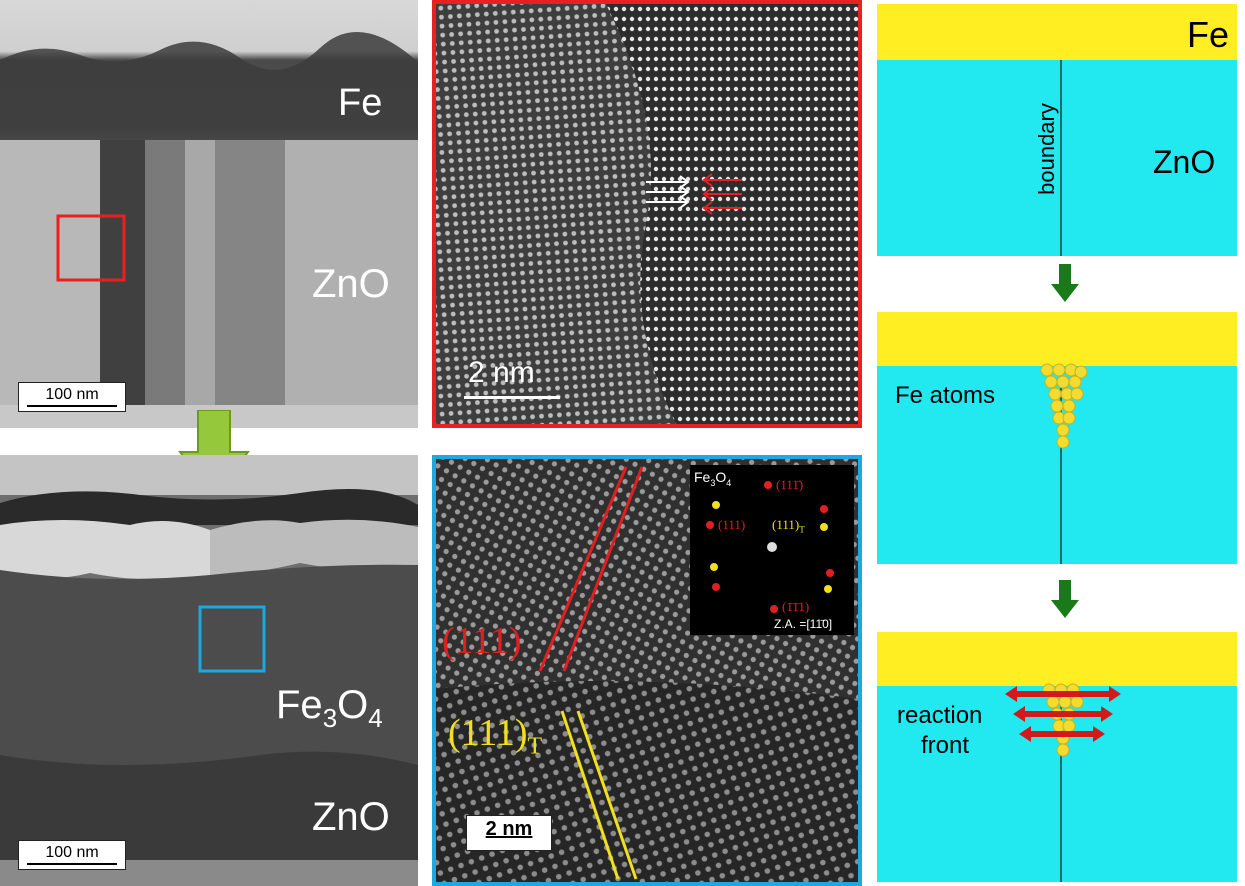 This screenshot has height=886, width=1245. I want to click on schematic-step-initial: Fe ZnO boundary, so click(1057, 130).